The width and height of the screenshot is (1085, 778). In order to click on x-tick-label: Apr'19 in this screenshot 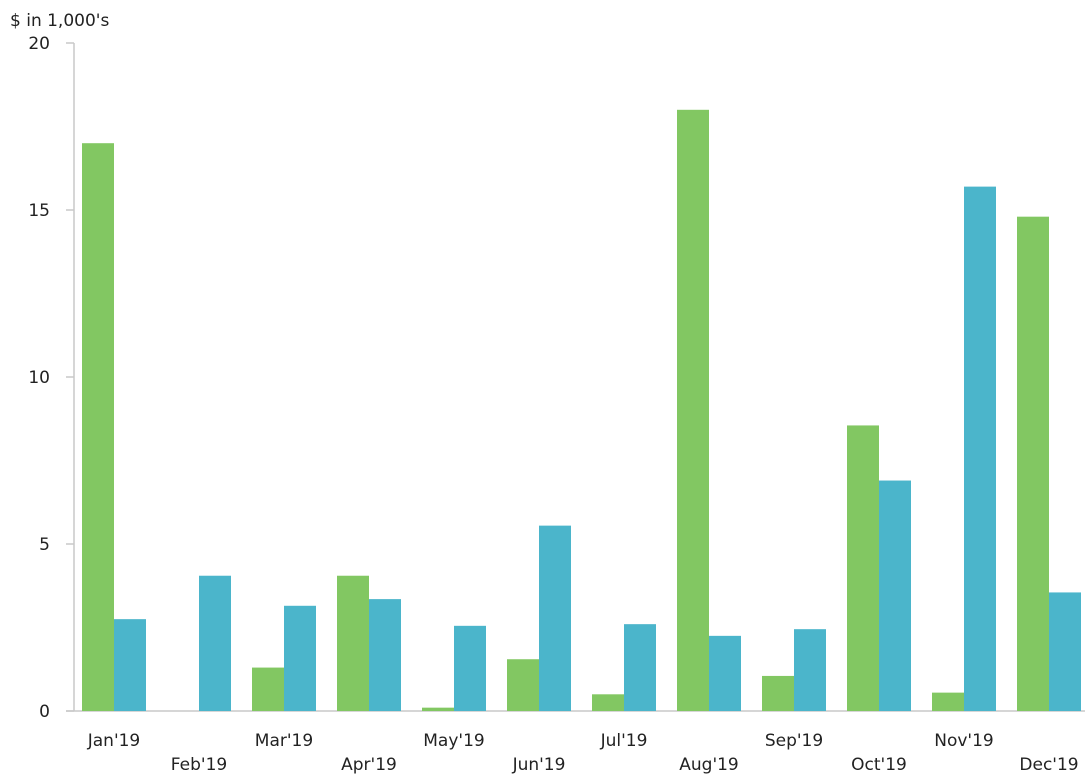, I will do `click(369, 765)`.